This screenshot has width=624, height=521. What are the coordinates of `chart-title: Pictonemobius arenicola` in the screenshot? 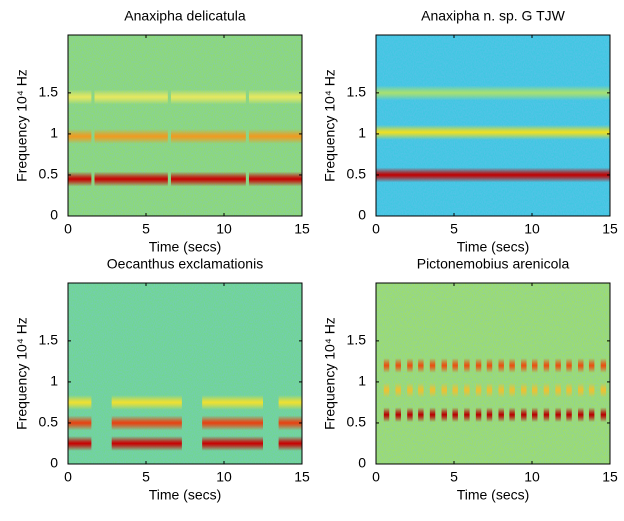 It's located at (493, 264).